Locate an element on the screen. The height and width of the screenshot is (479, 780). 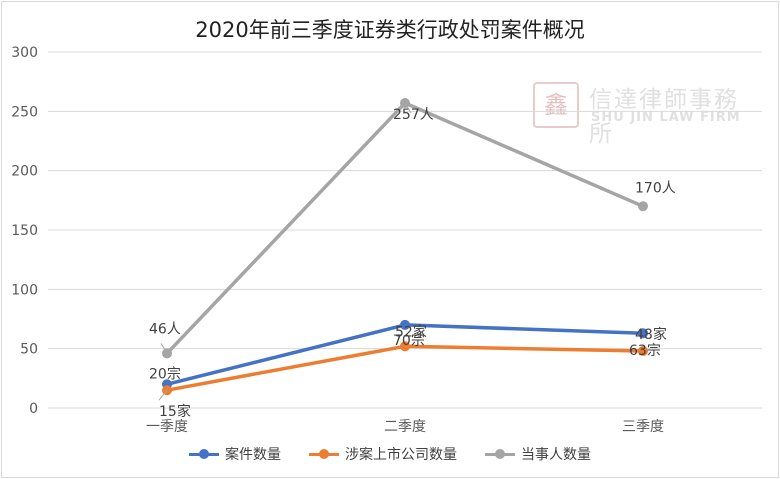
legend-item: 当事人数量 is located at coordinates (538, 454).